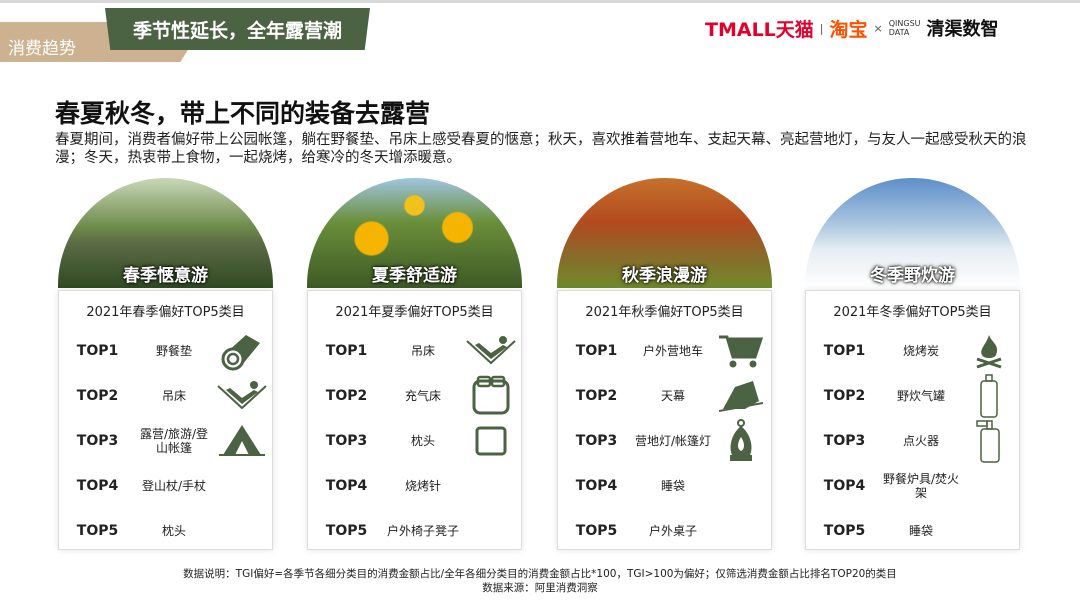 This screenshot has height=611, width=1080. I want to click on bed-icon, so click(490, 396).